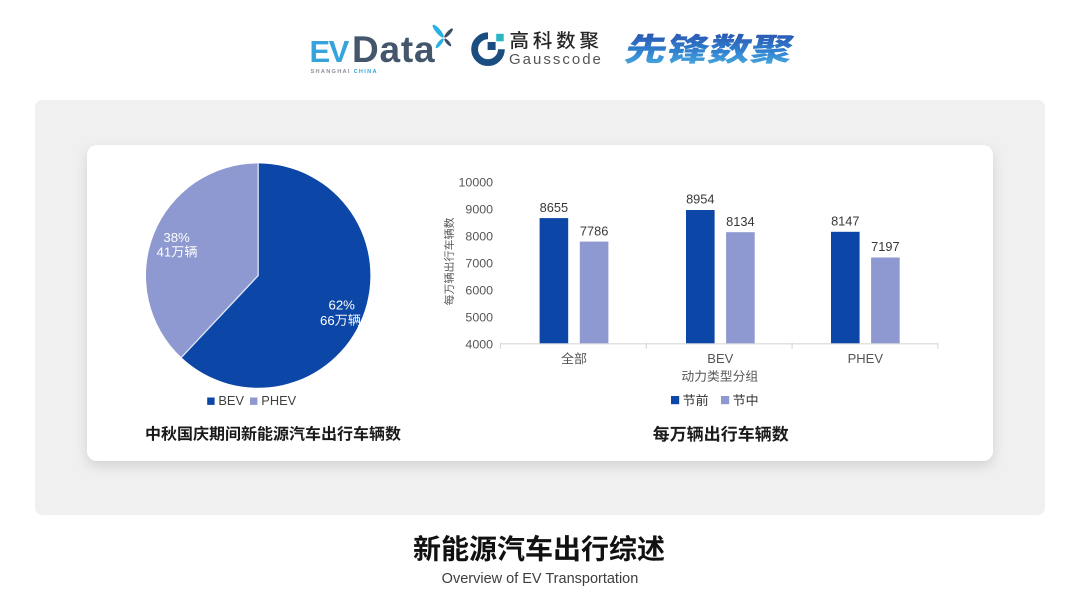  What do you see at coordinates (341, 305) in the screenshot?
I see `svg-text: 62%` at bounding box center [341, 305].